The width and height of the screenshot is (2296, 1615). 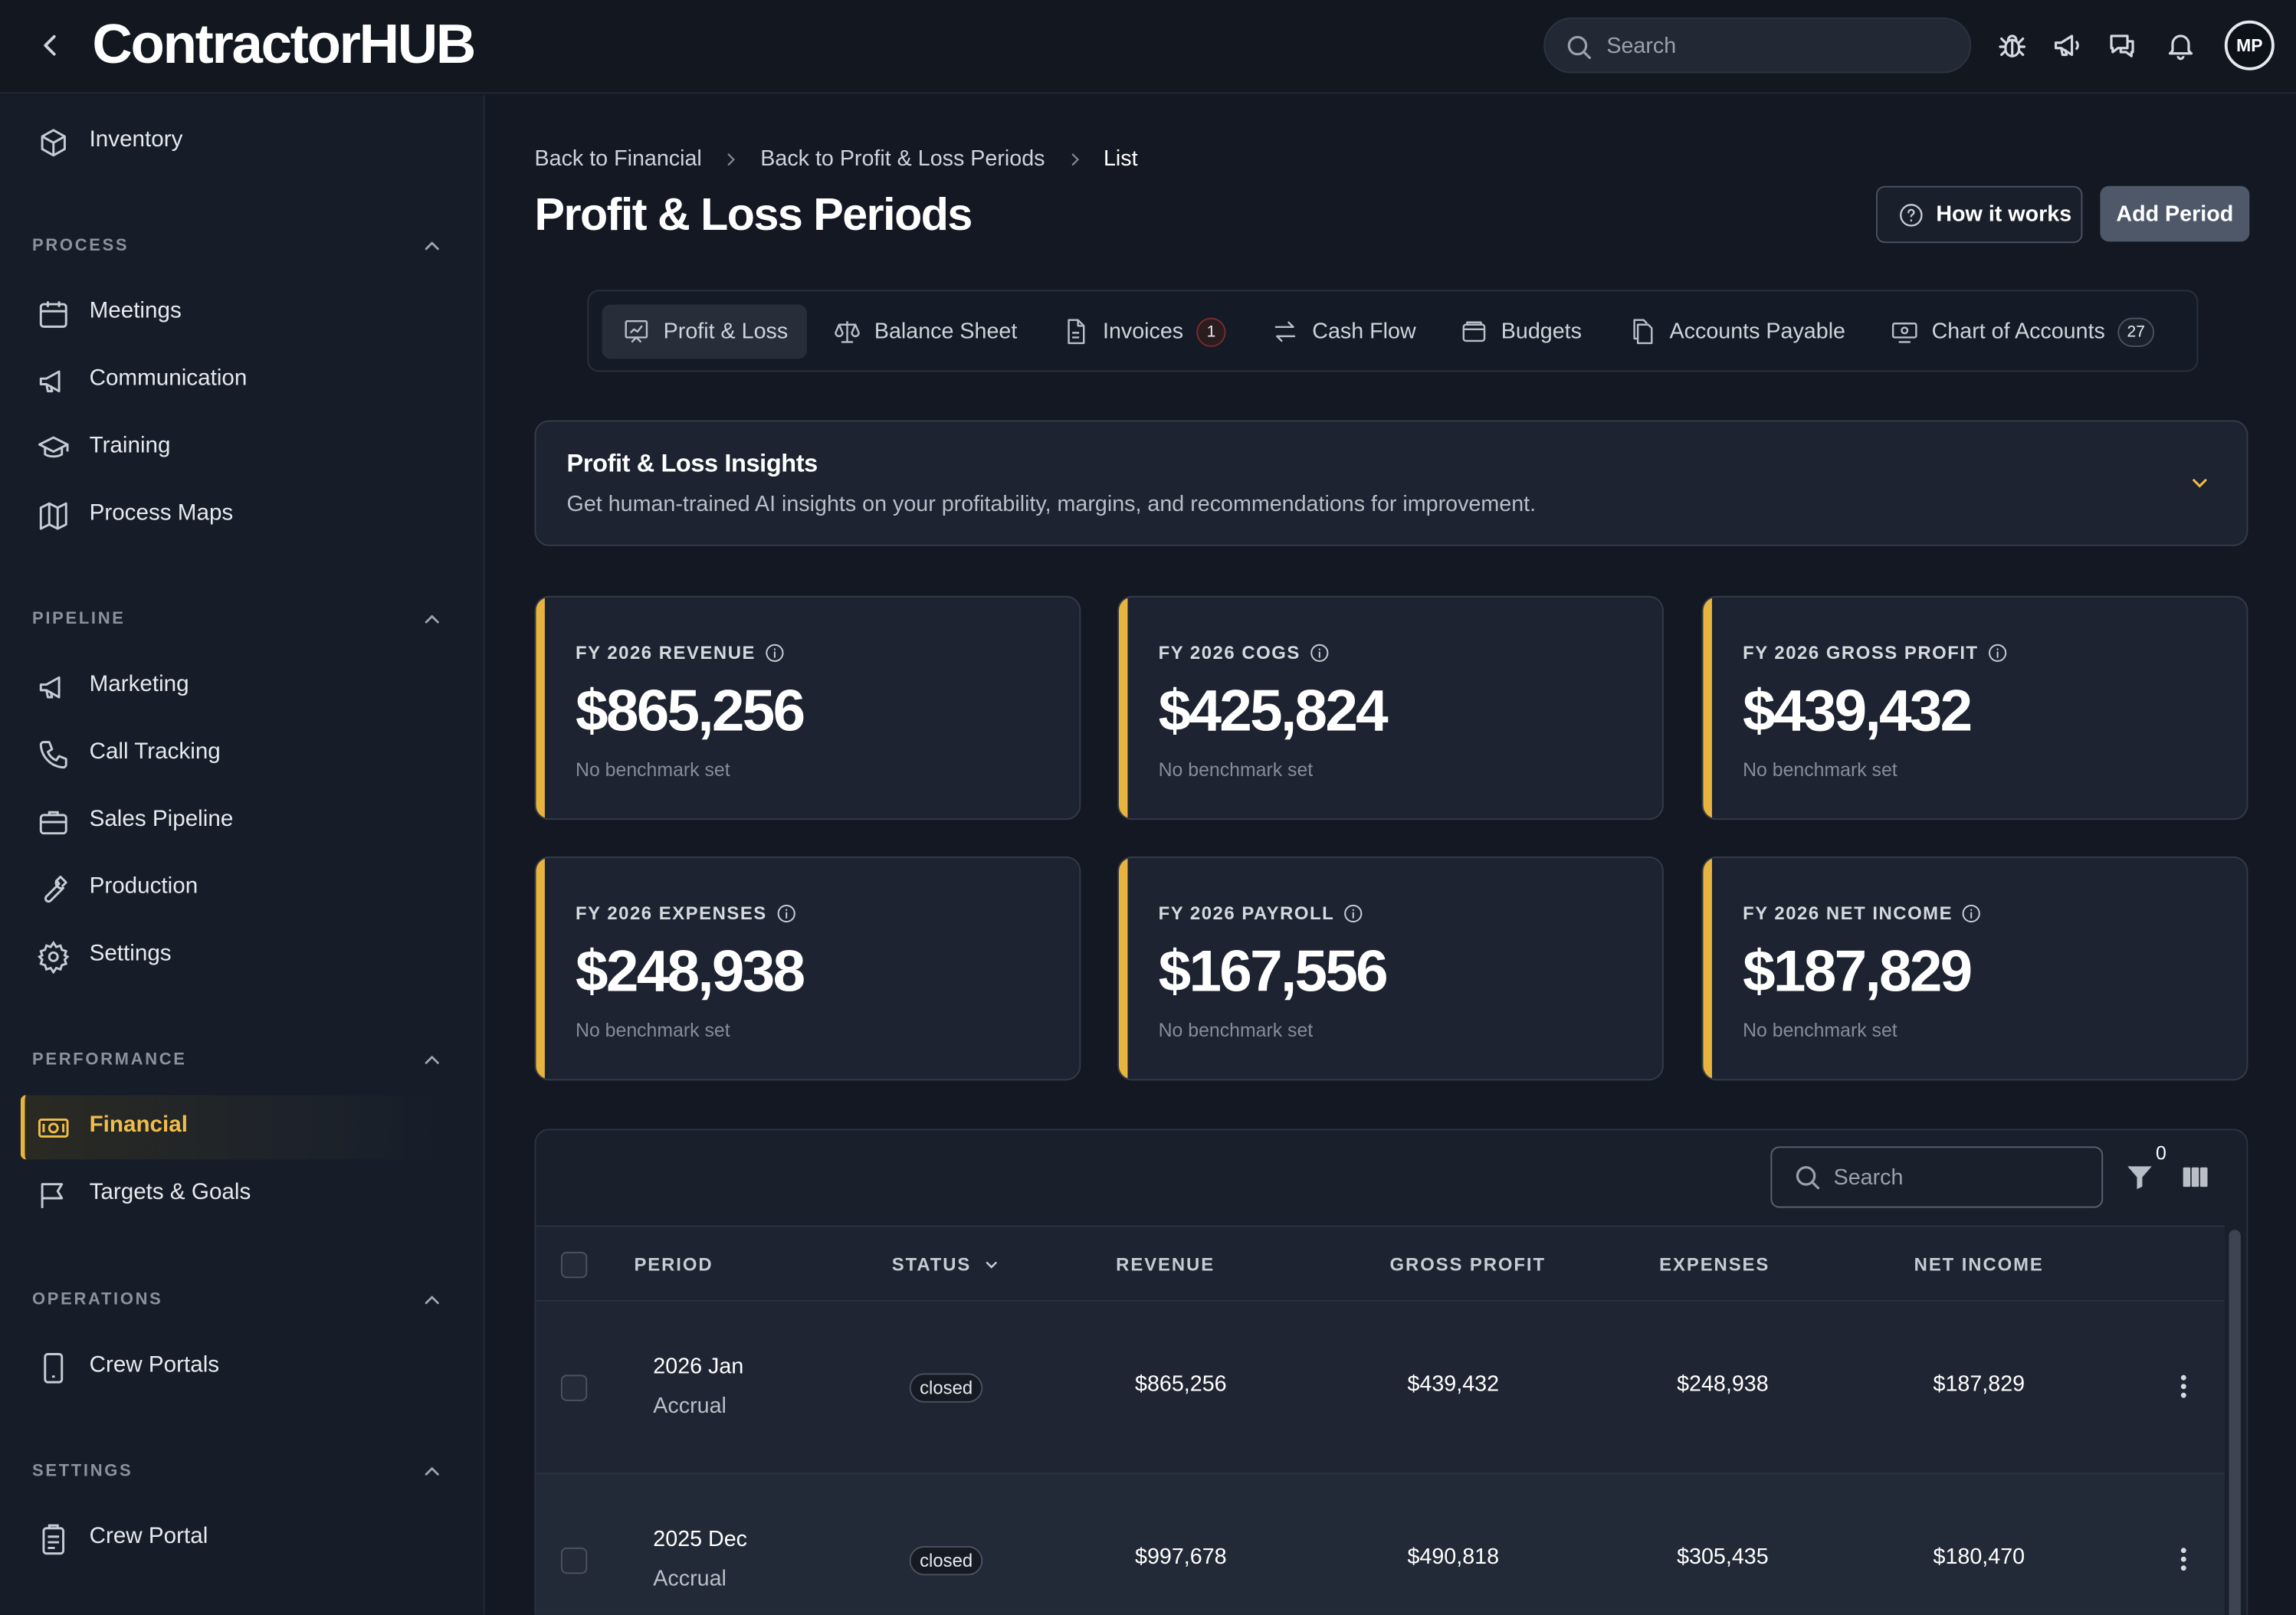 I want to click on sidebar-item-label: Meetings, so click(x=135, y=311).